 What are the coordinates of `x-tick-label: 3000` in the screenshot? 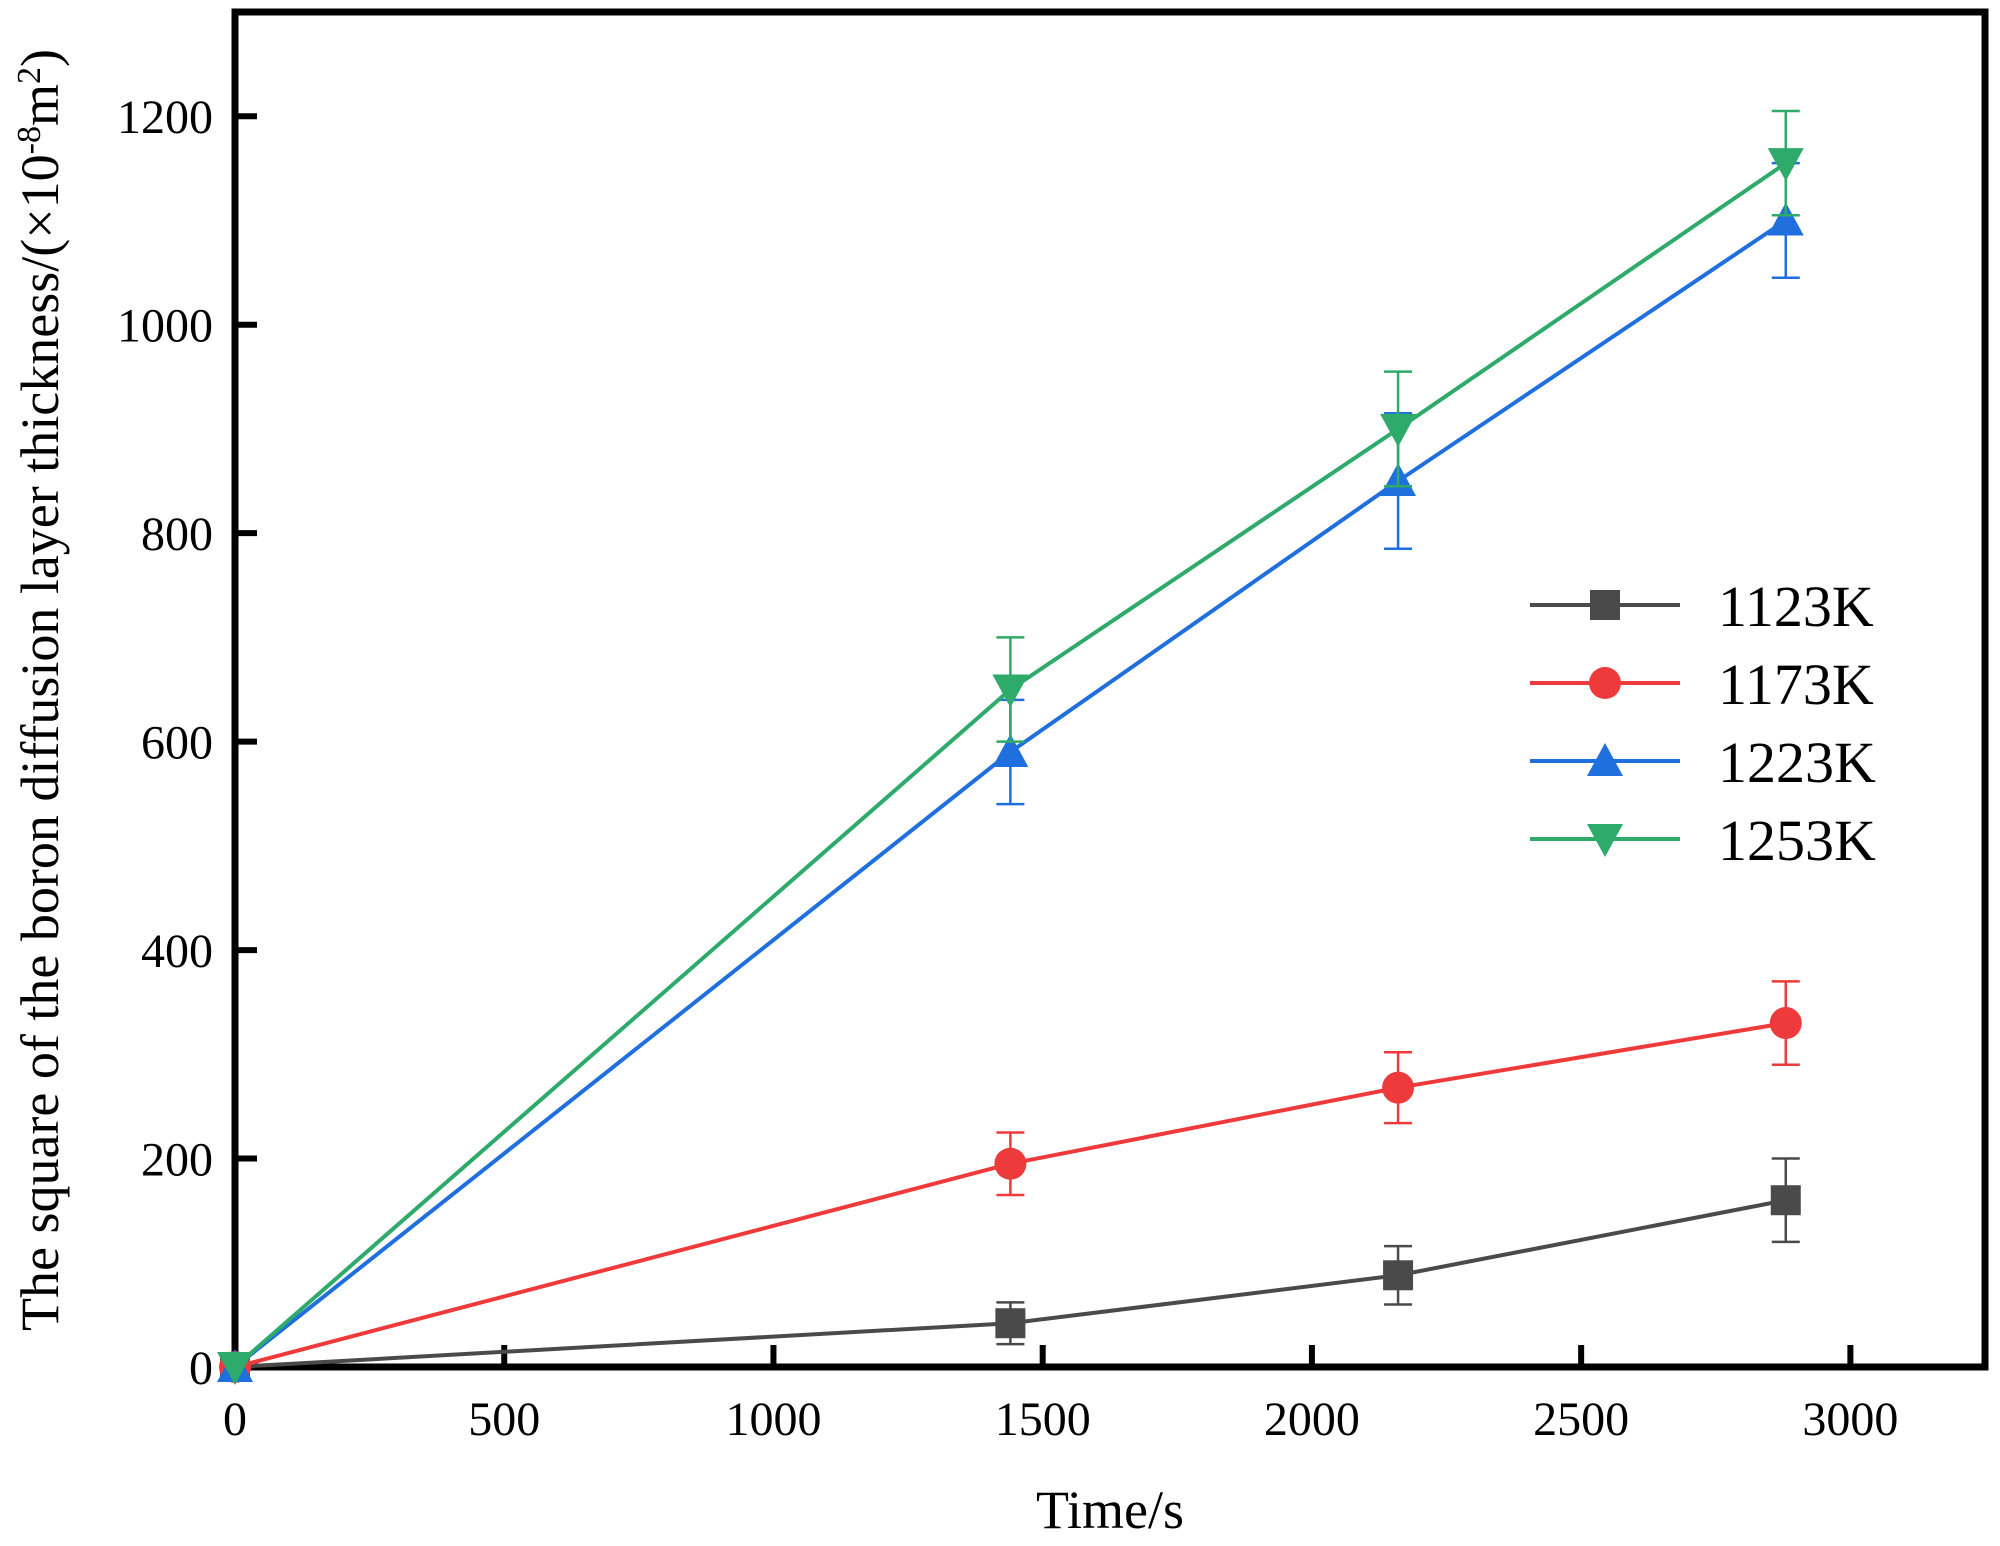 It's located at (1850, 1419).